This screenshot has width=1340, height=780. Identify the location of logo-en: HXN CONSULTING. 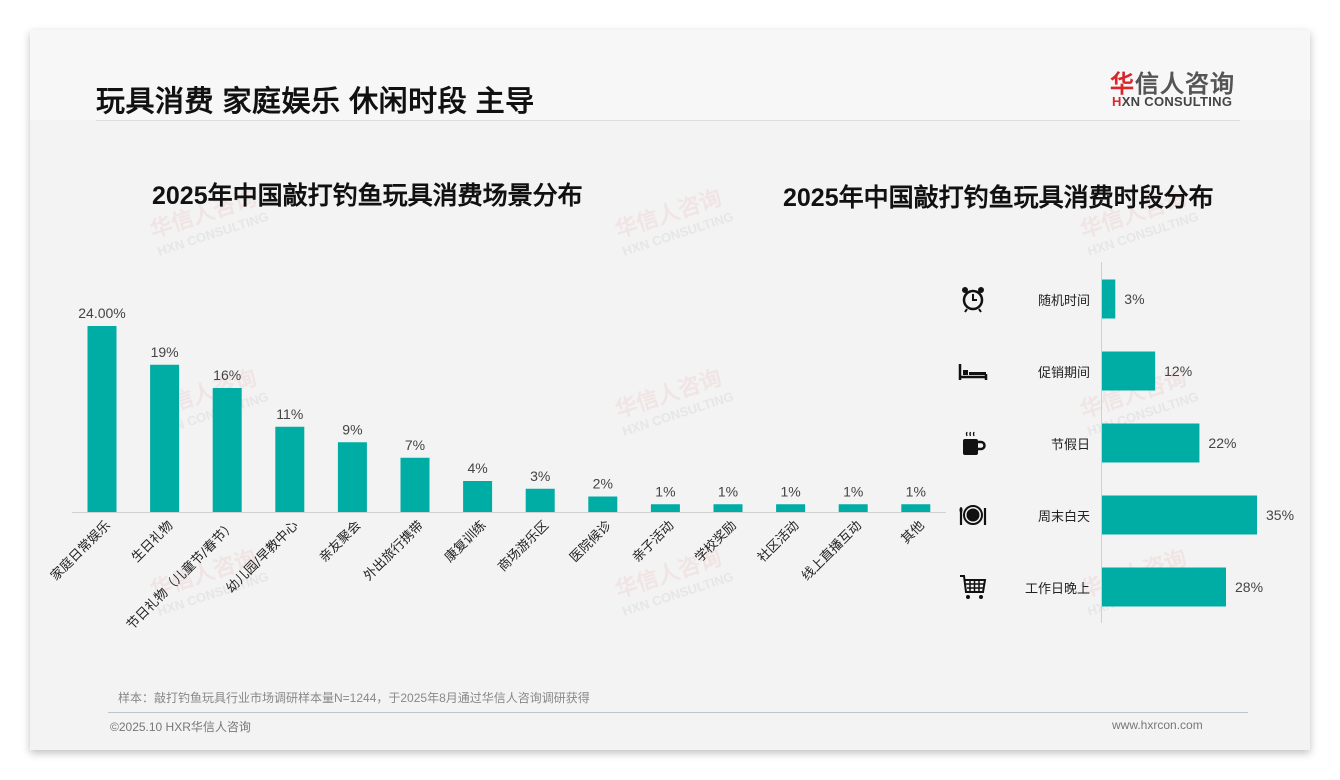
(1172, 101).